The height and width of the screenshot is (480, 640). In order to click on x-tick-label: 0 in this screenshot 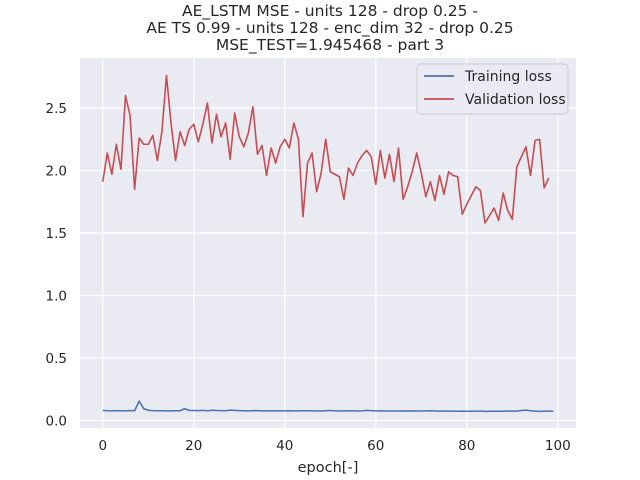, I will do `click(102, 446)`.